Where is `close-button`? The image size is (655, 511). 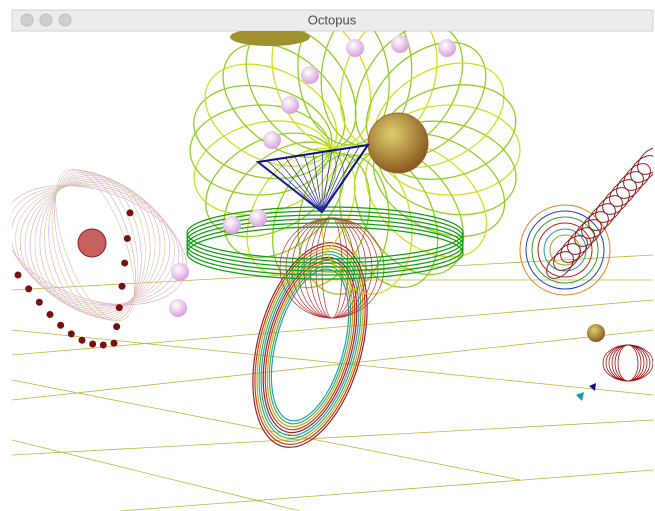 close-button is located at coordinates (27, 20).